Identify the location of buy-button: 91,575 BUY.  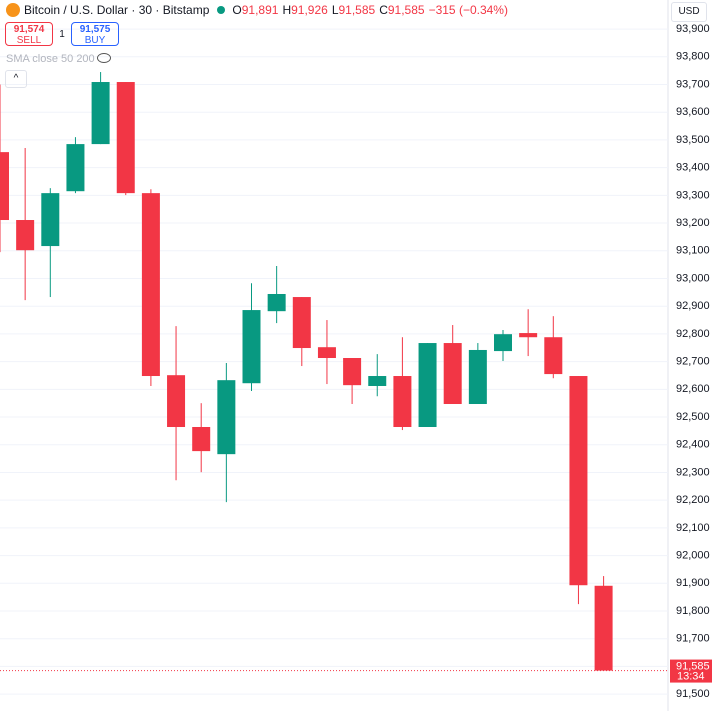
(95, 34).